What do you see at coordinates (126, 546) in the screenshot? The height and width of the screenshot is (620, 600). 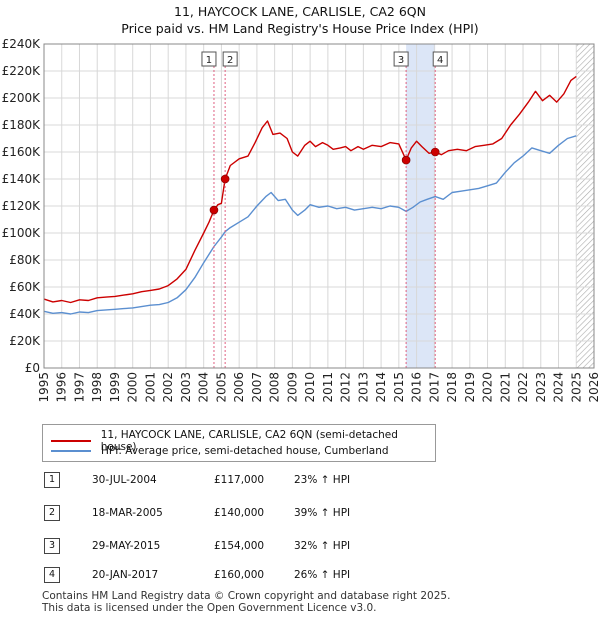 I see `sale-date: 29-MAY-2015` at bounding box center [126, 546].